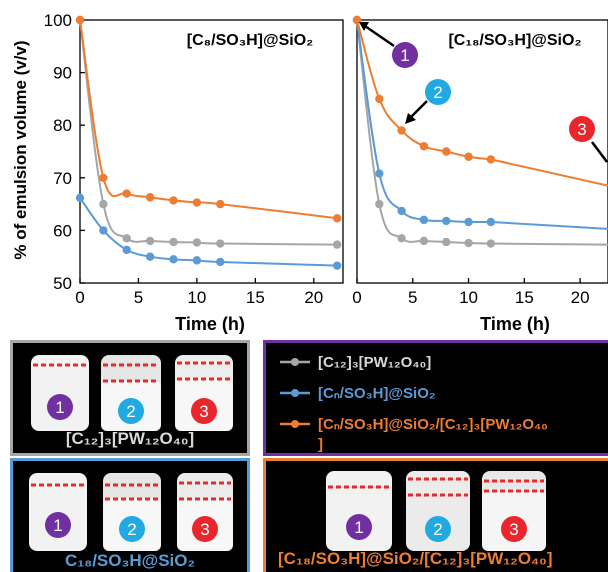 Image resolution: width=608 pixels, height=572 pixels. Describe the element at coordinates (405, 55) in the screenshot. I see `marker-1-icon` at that location.